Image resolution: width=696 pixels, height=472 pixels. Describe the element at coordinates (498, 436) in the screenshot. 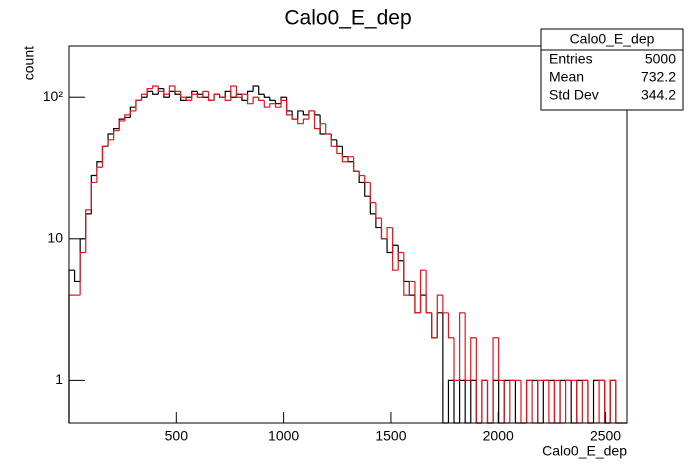

I see `x-tick-label: 2000` at that location.